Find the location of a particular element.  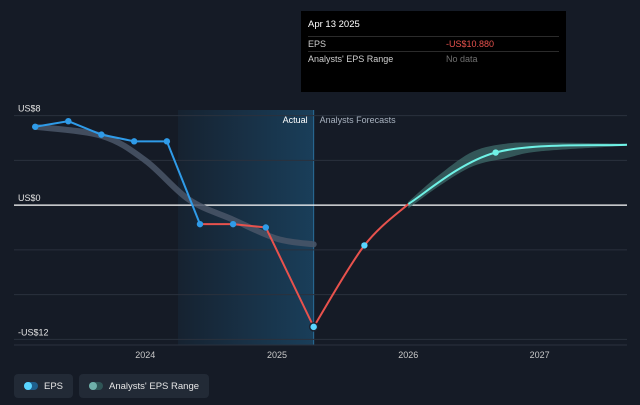

legend-eps-label: EPS is located at coordinates (54, 386).